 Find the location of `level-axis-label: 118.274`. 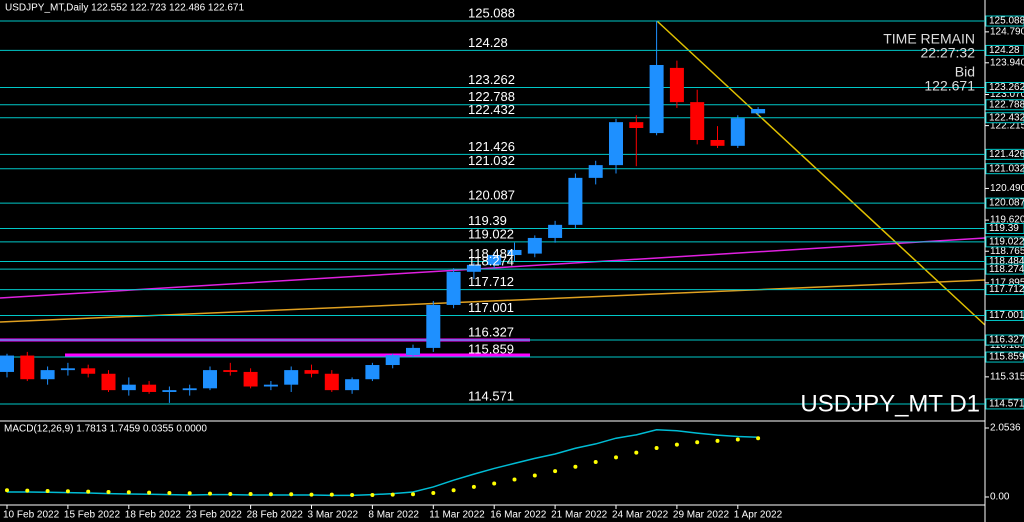

level-axis-label: 118.274 is located at coordinates (1006, 269).